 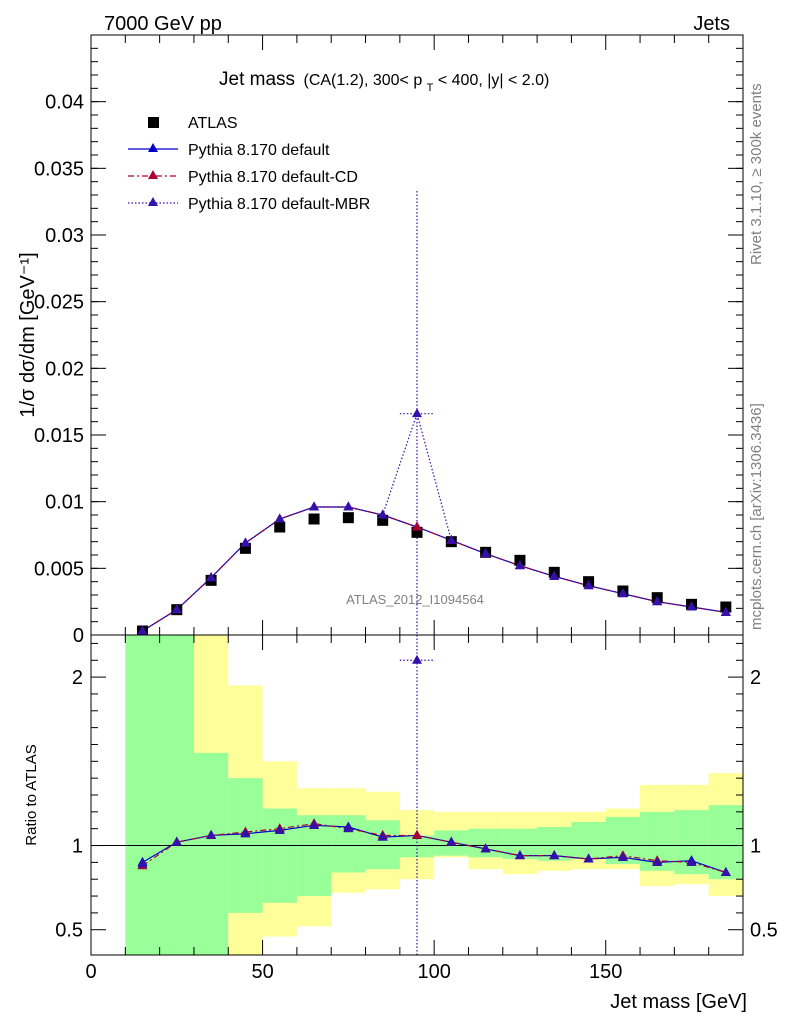 I want to click on main-y-tick-label: 0.03, so click(x=64, y=236).